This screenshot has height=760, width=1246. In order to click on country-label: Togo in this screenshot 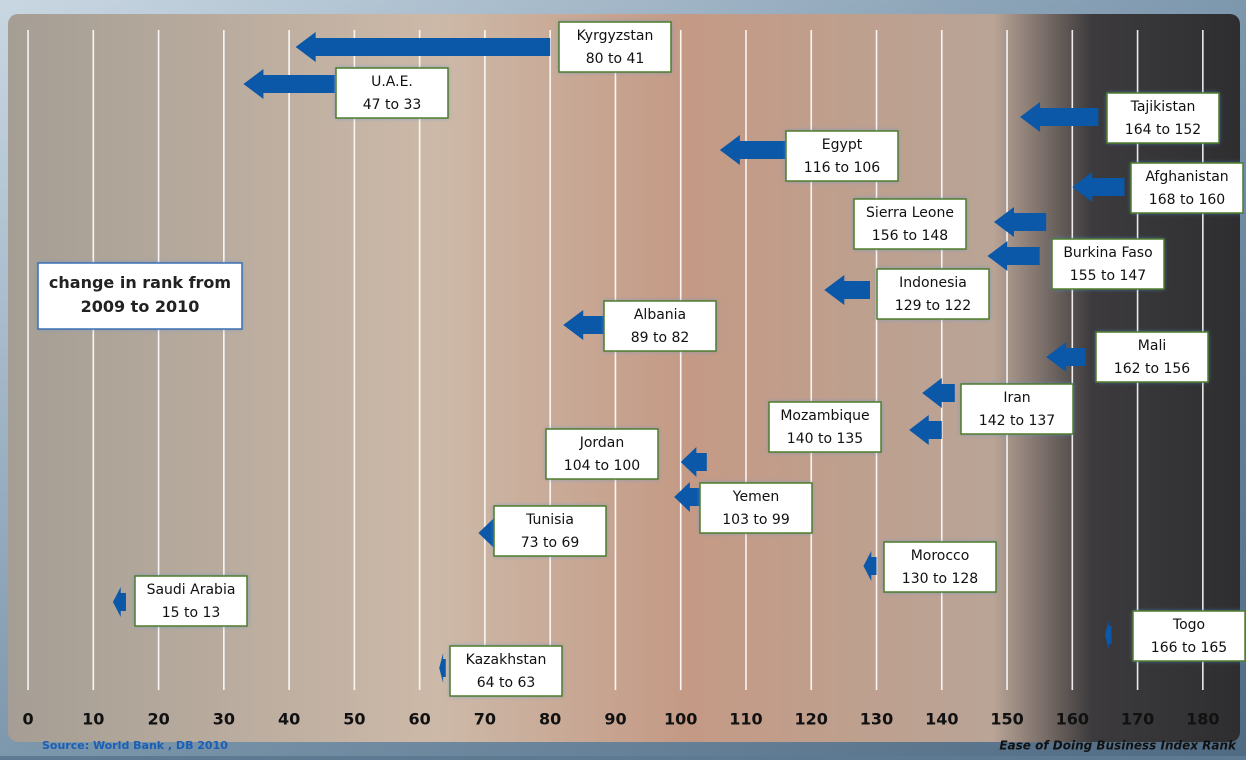, I will do `click(1188, 625)`.